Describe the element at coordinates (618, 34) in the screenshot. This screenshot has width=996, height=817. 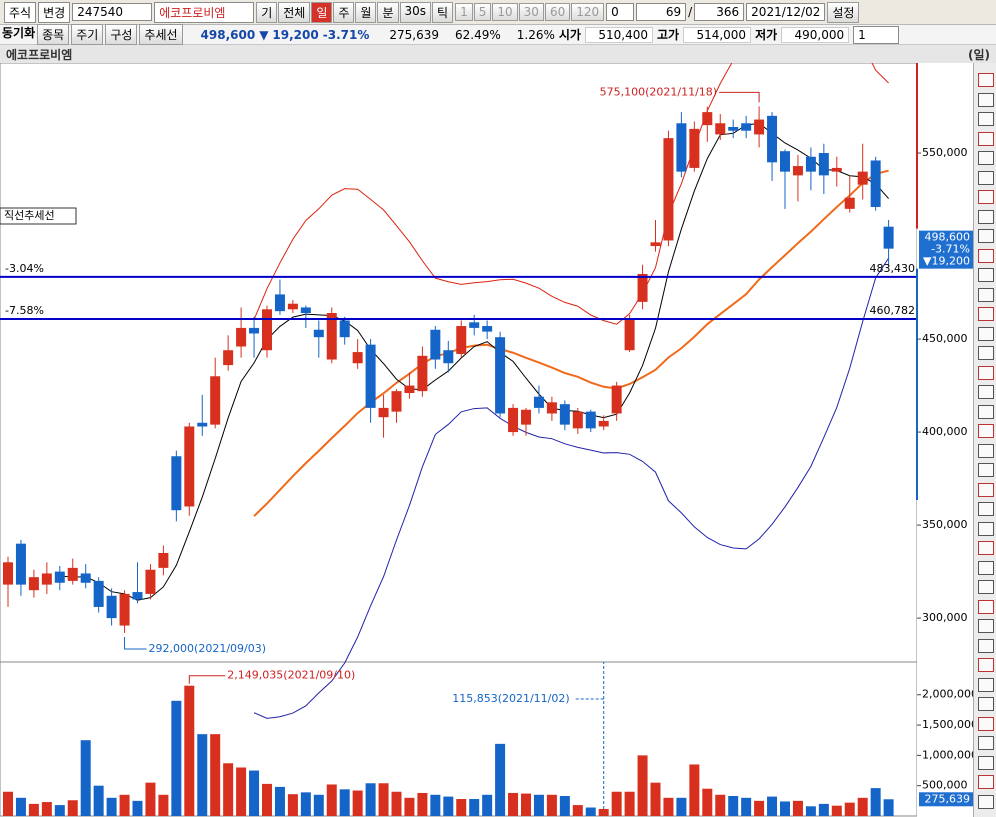
I see `open: 510,400` at that location.